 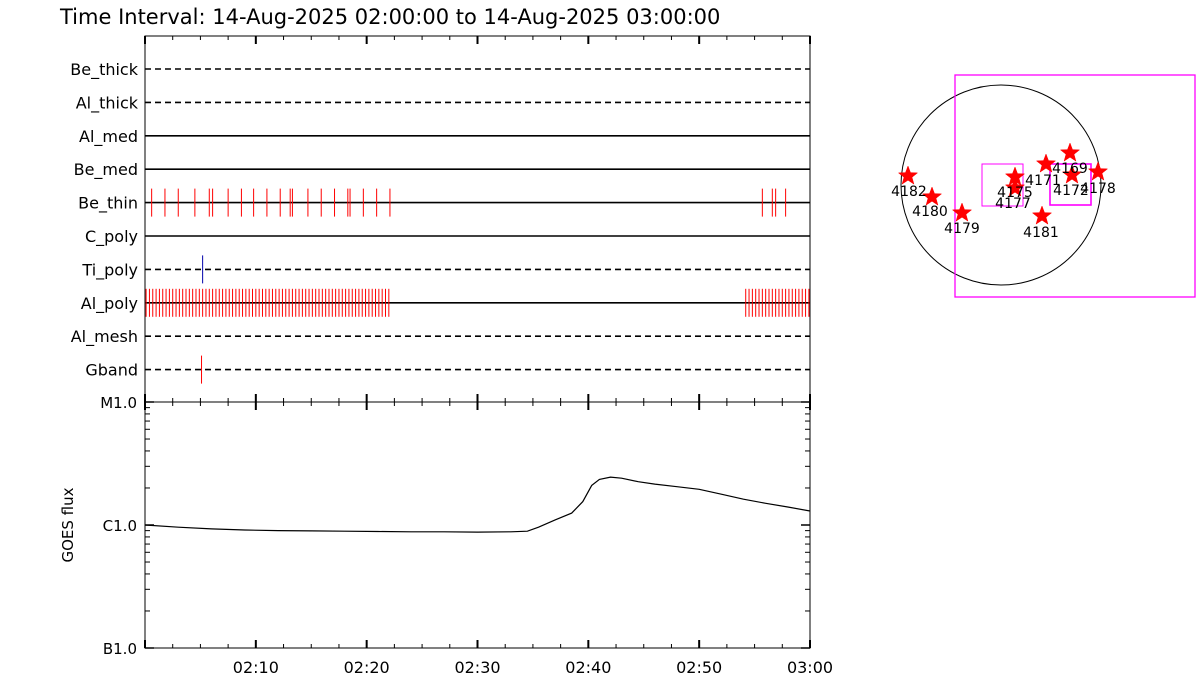 What do you see at coordinates (1098, 189) in the screenshot?
I see `region-label: 4178` at bounding box center [1098, 189].